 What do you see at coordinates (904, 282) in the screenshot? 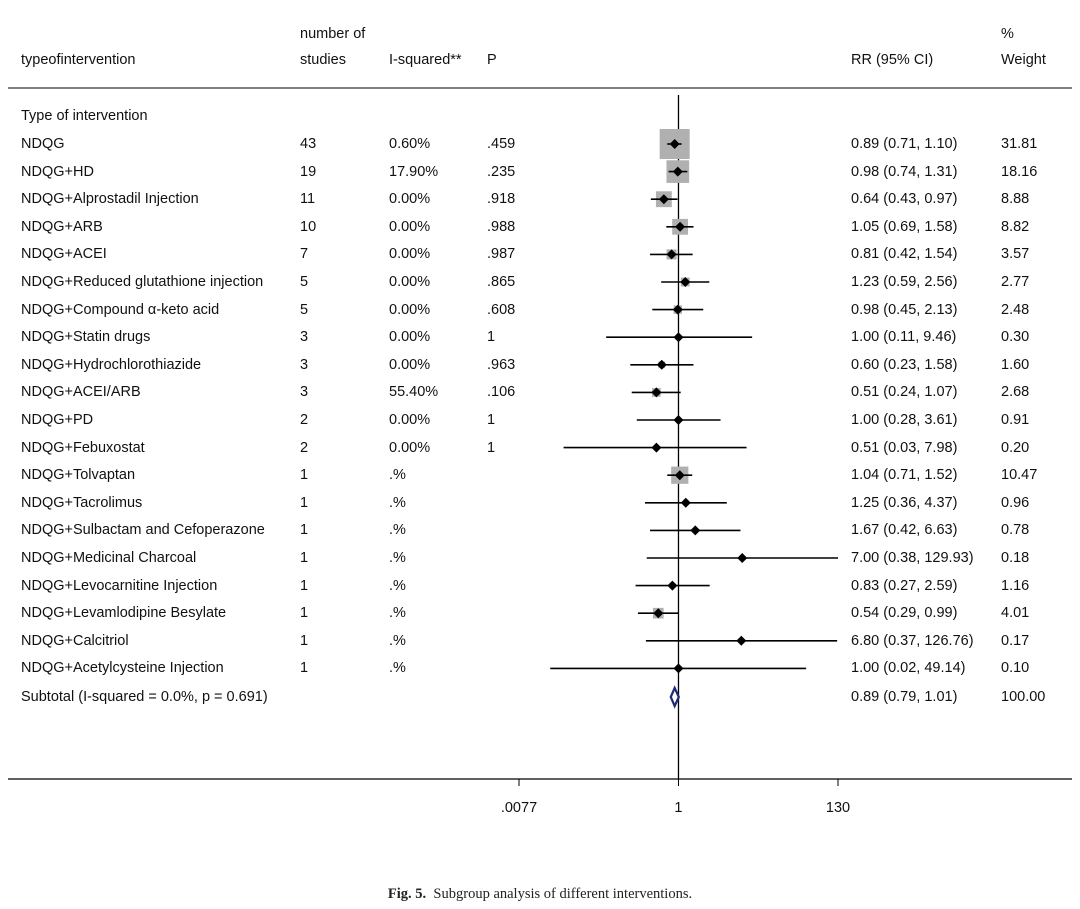
I see `row-rr-ci: 1.23 (0.59, 2.56)` at bounding box center [904, 282].